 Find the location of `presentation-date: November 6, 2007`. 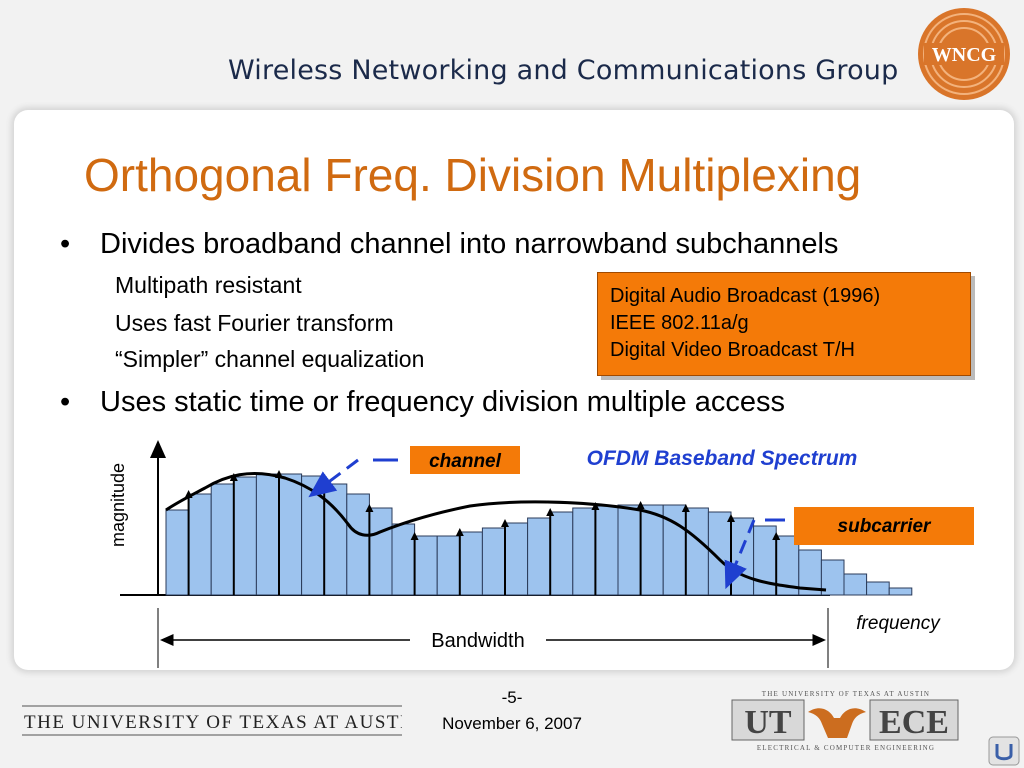

presentation-date: November 6, 2007 is located at coordinates (512, 723).